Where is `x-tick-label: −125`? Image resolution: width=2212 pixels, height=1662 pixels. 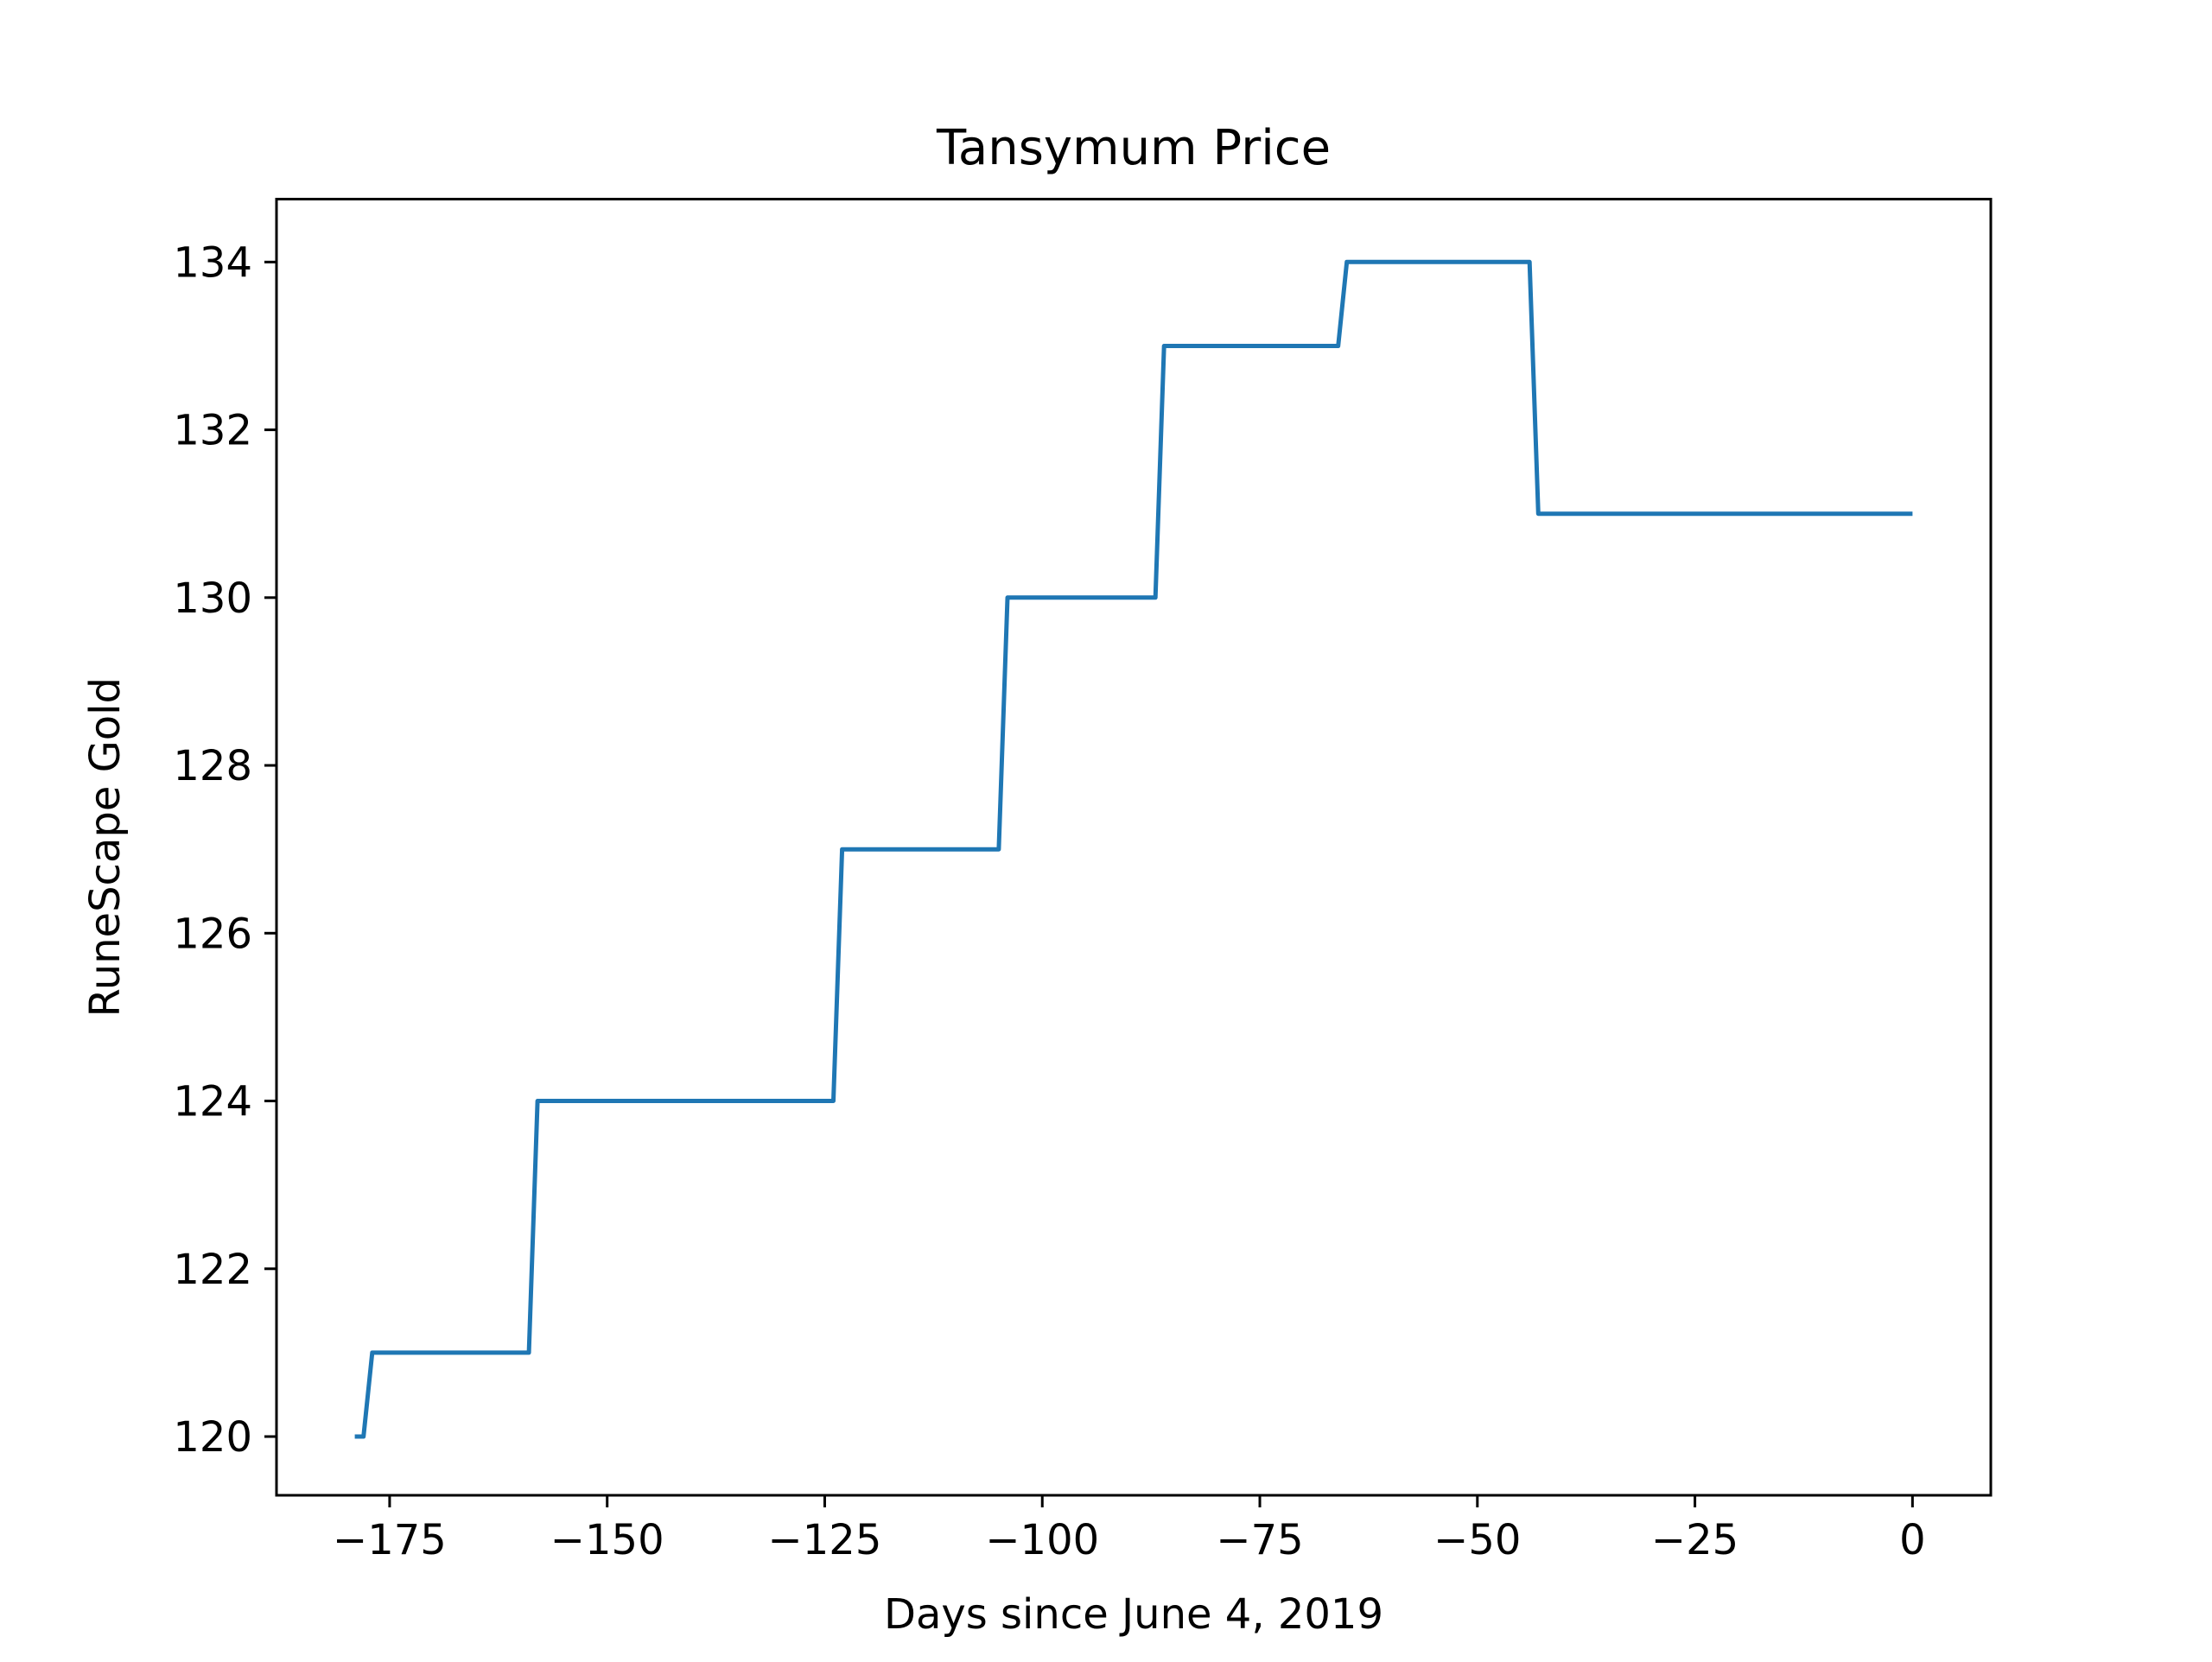
x-tick-label: −125 is located at coordinates (825, 1540).